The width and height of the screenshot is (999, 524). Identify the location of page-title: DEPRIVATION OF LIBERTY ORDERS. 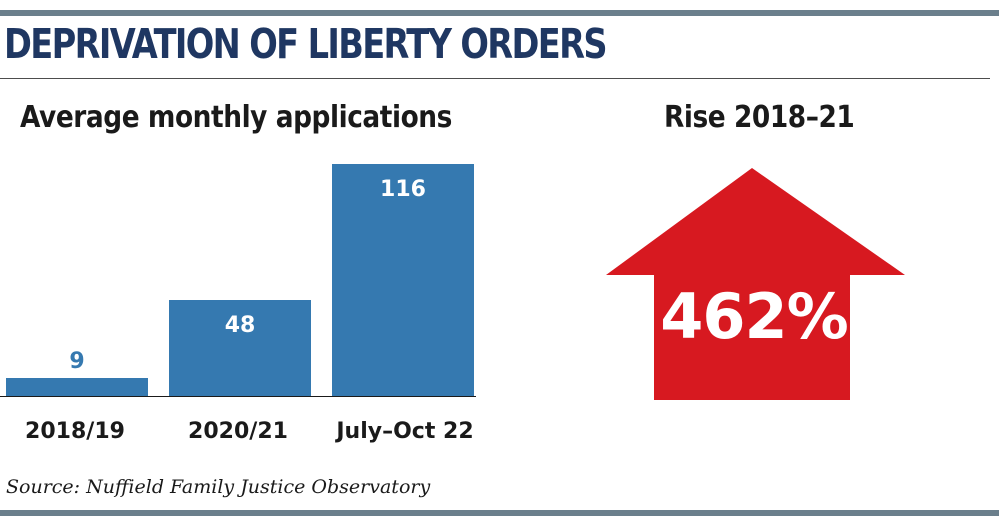
(306, 44).